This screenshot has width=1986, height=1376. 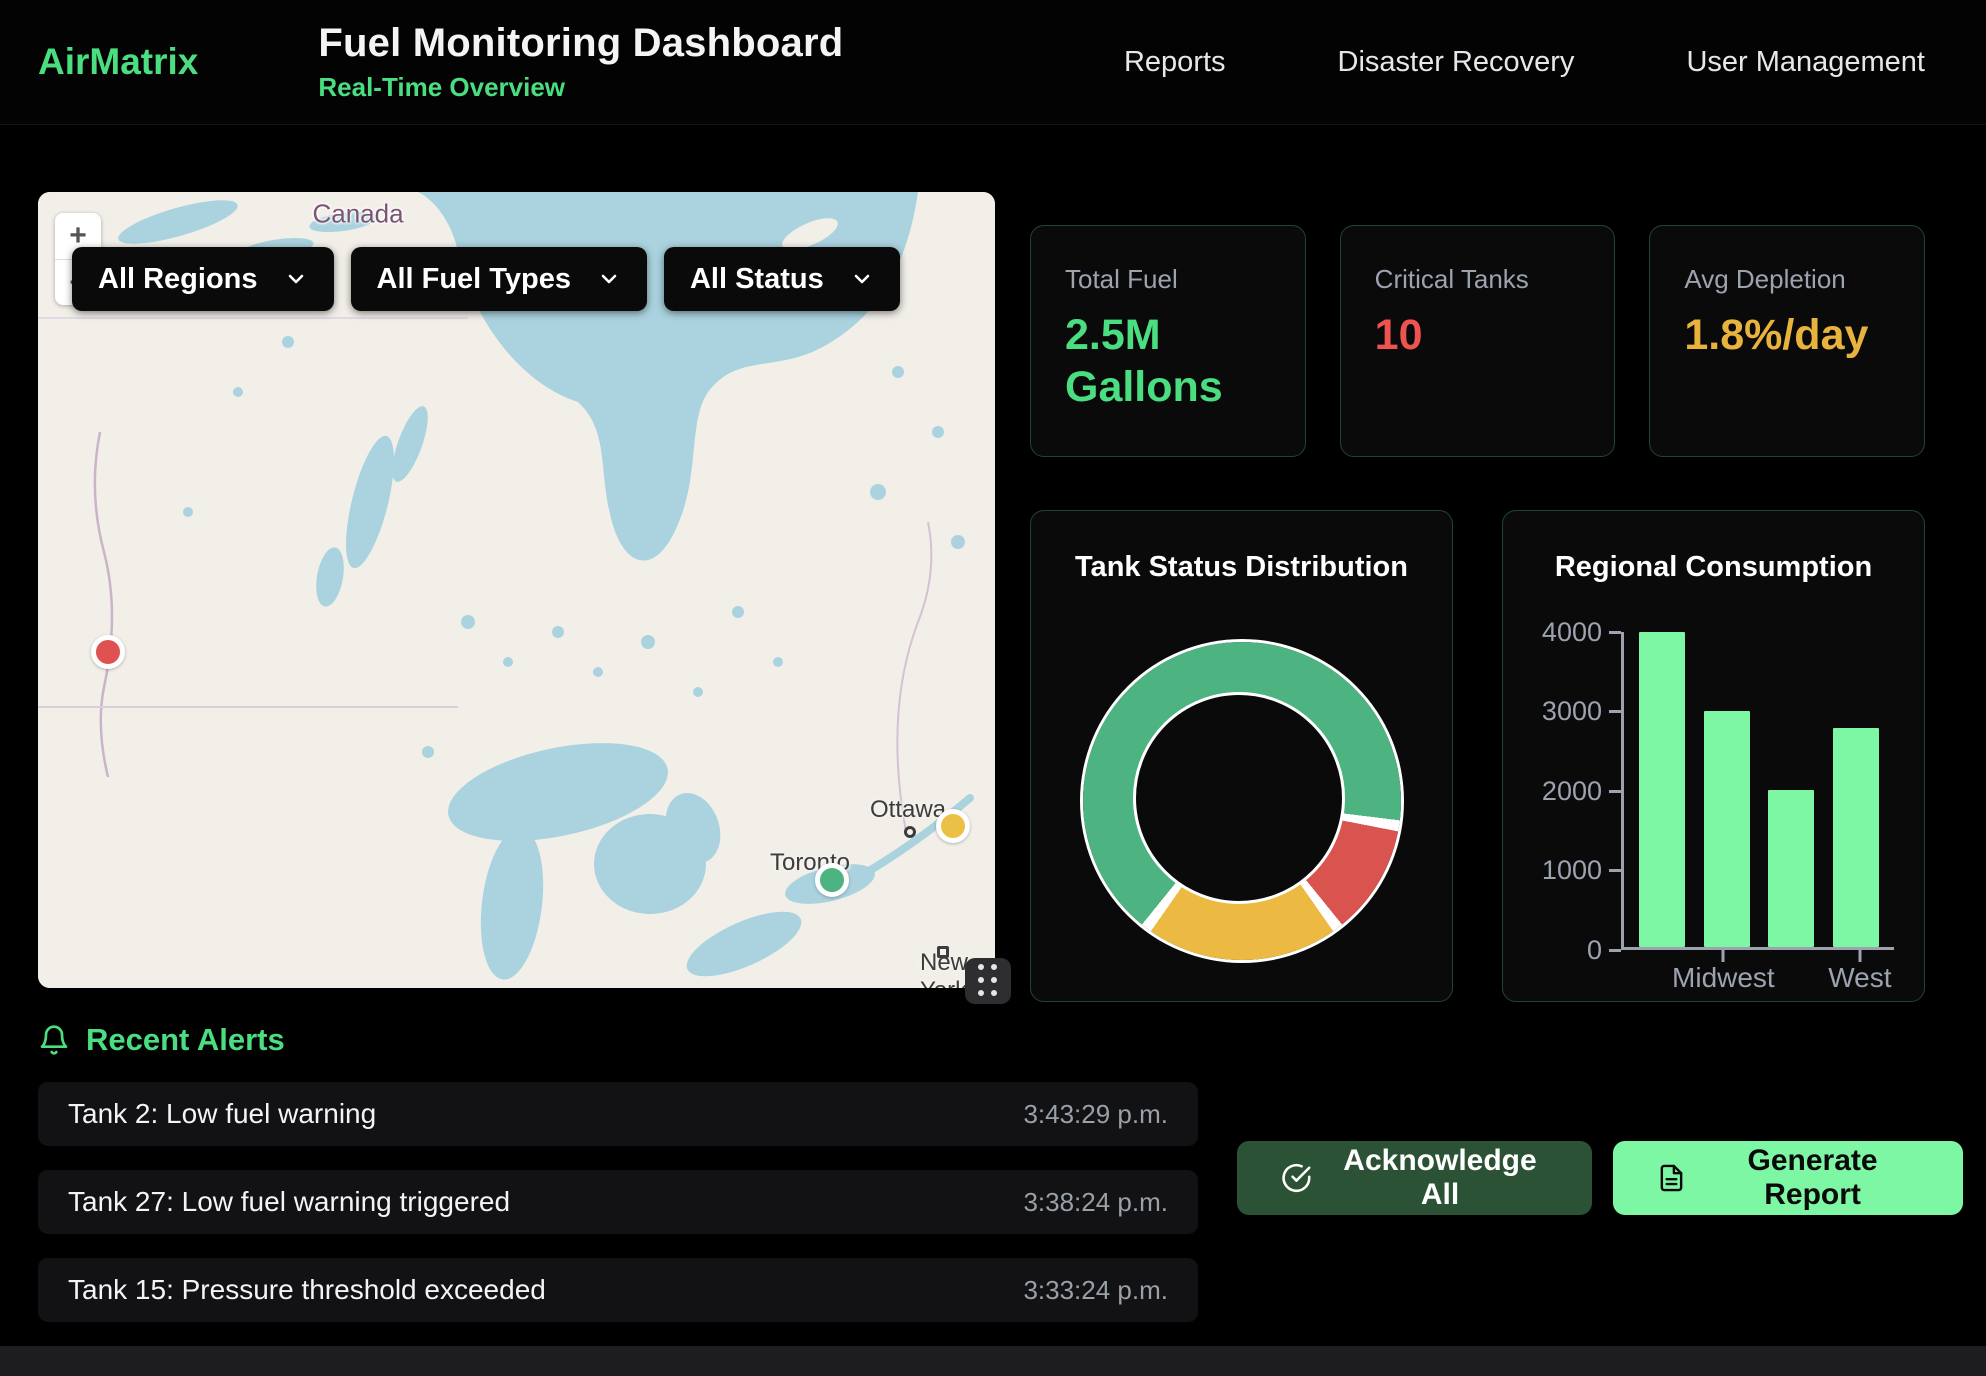 I want to click on regions-filter-value: All Regions, so click(x=178, y=278).